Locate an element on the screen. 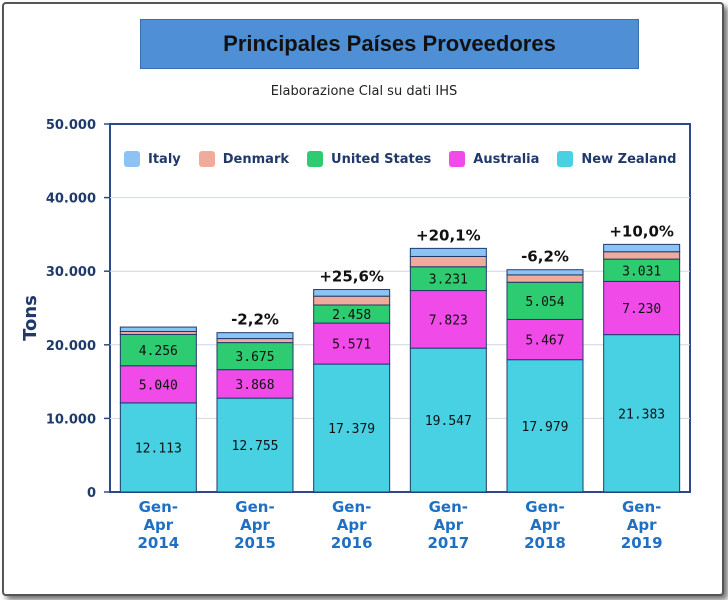 This screenshot has width=728, height=600. data-label-australia: 5.571 is located at coordinates (351, 345).